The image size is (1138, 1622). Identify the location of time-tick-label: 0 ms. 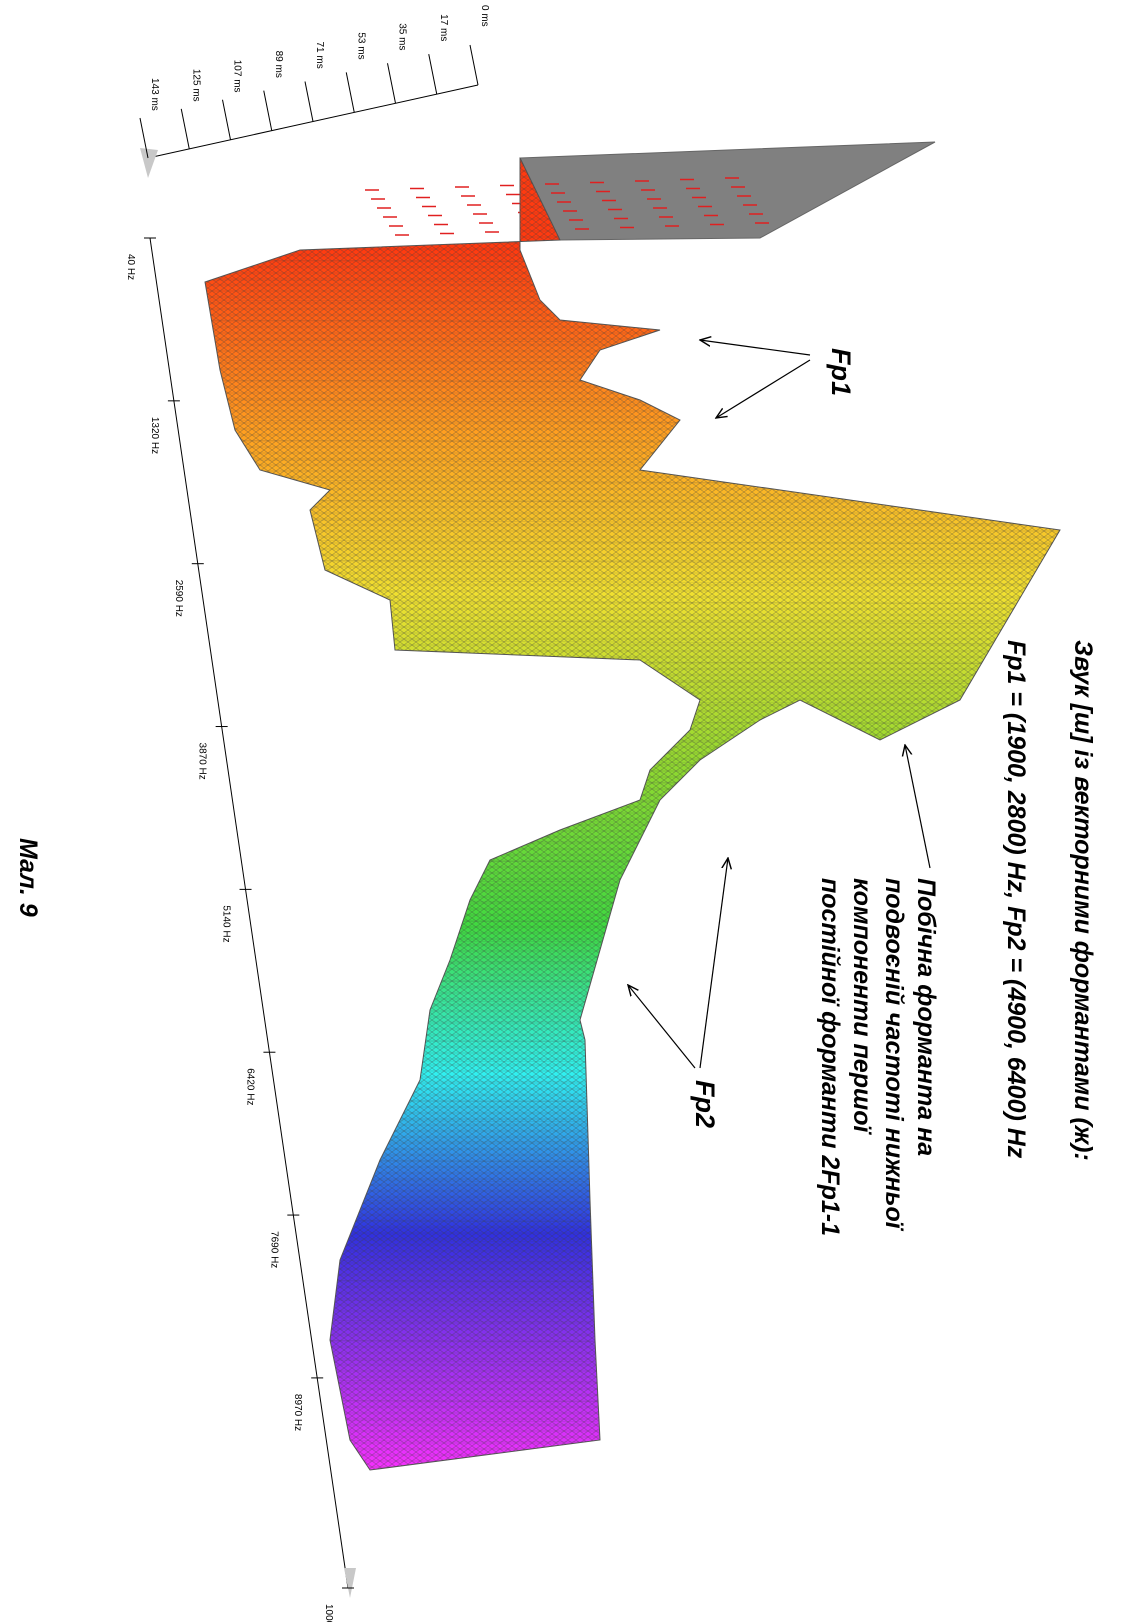
(484, 16).